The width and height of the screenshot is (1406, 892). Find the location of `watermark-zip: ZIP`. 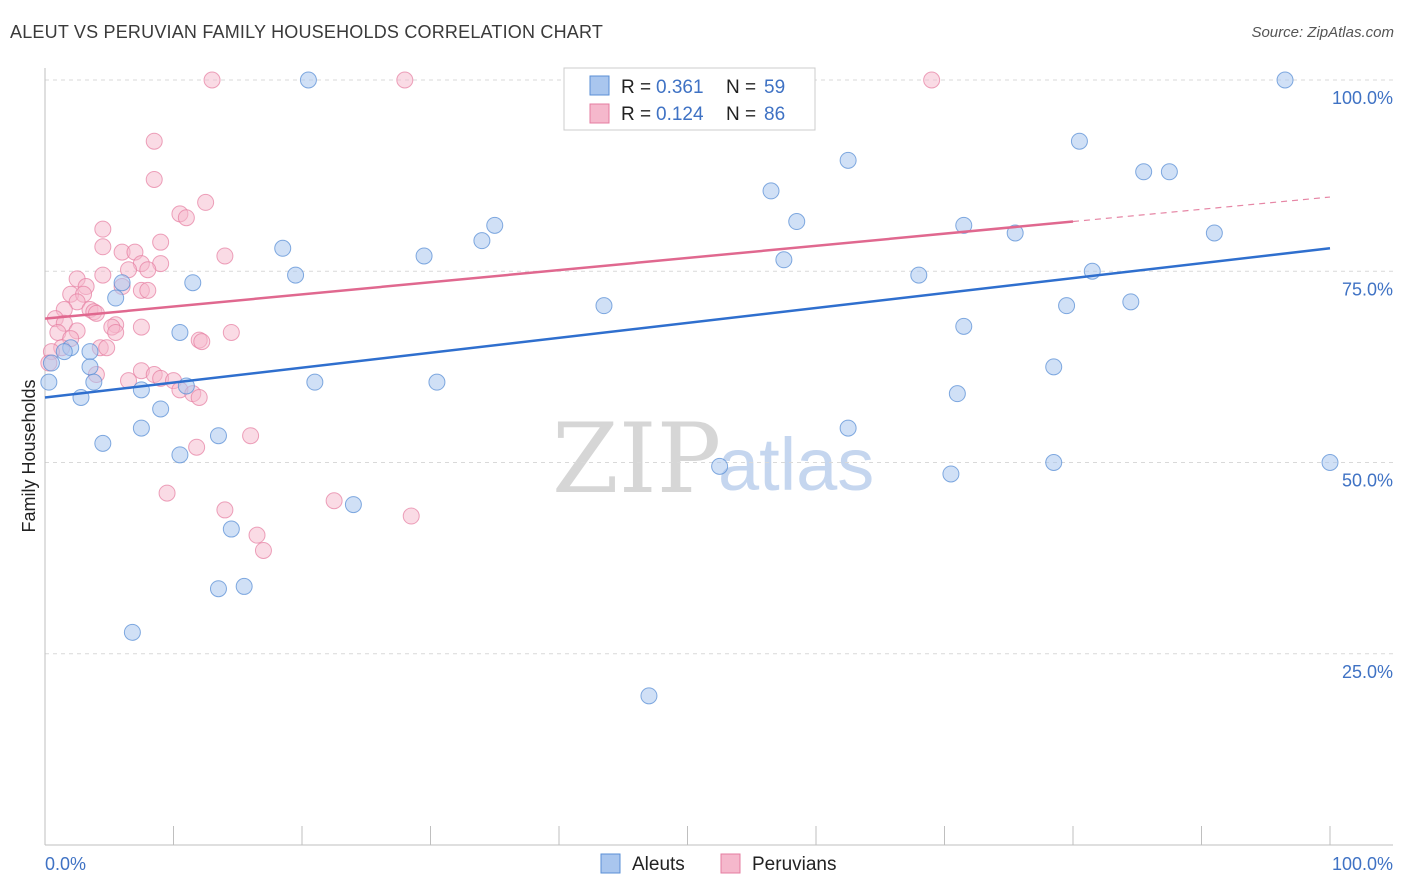

watermark-zip: ZIP is located at coordinates (636, 459).